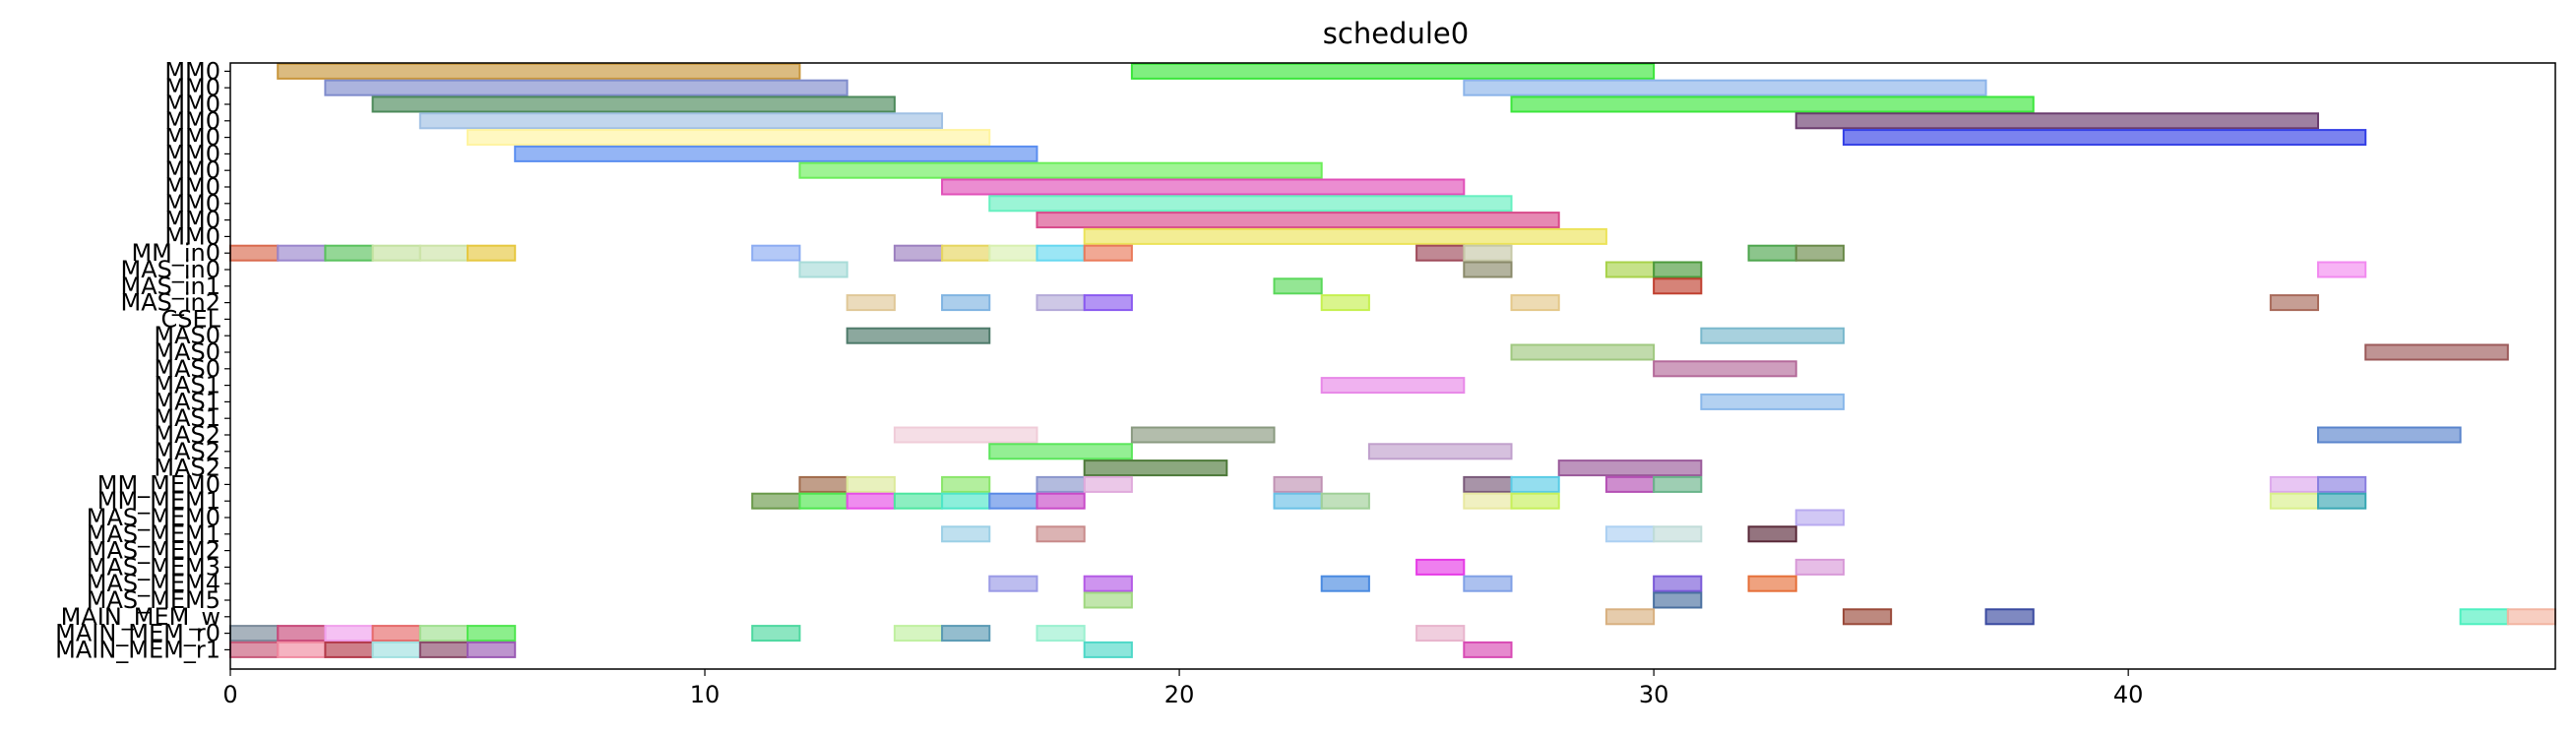 The image size is (2576, 734). Describe the element at coordinates (158, 484) in the screenshot. I see `y-tick-label: MM_MEM0` at that location.